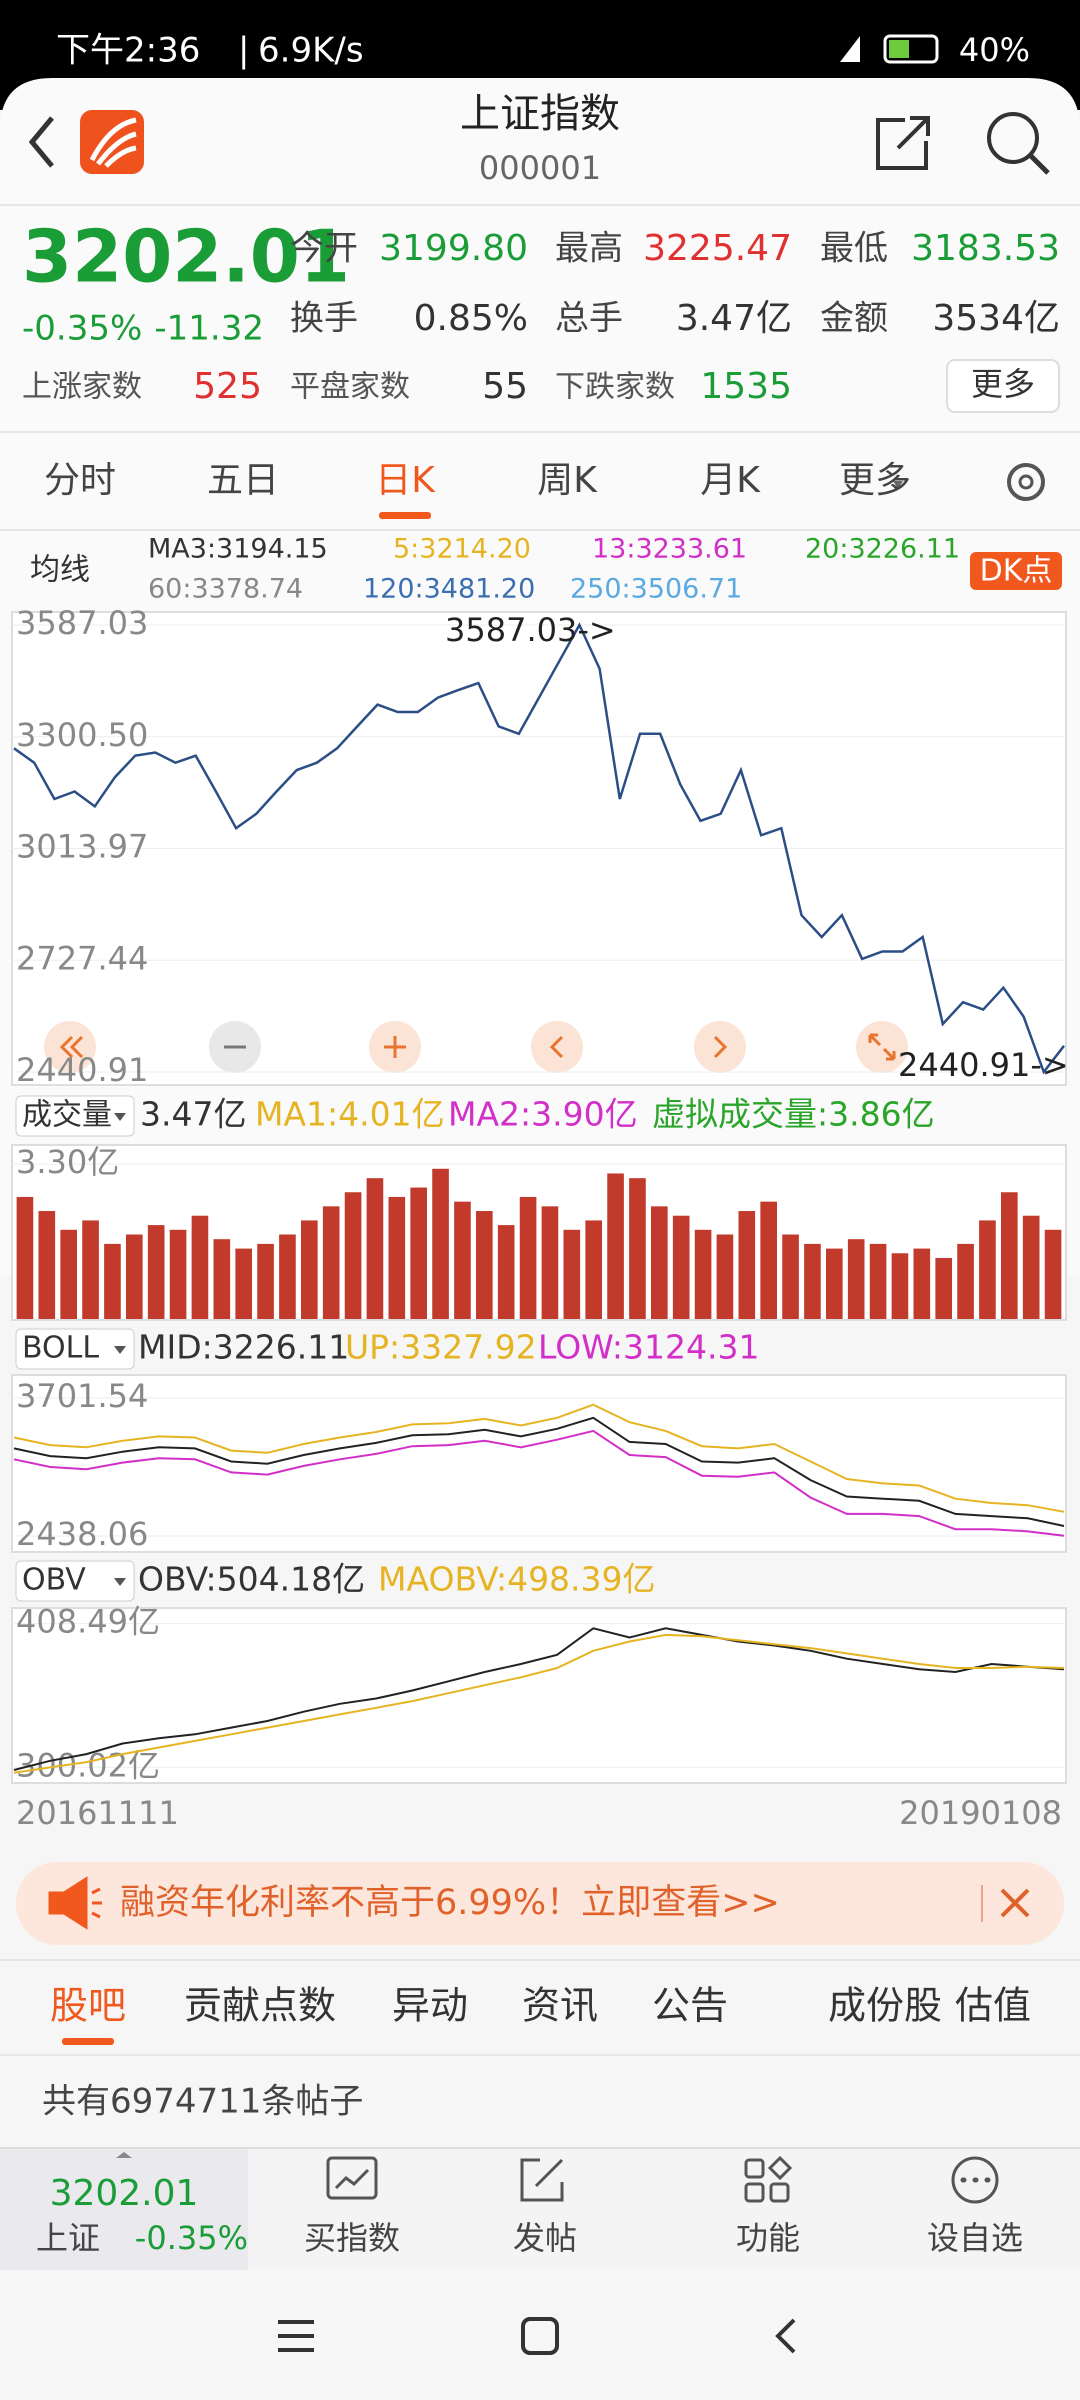  Describe the element at coordinates (996, 318) in the screenshot. I see `stat-value: 3534亿` at that location.